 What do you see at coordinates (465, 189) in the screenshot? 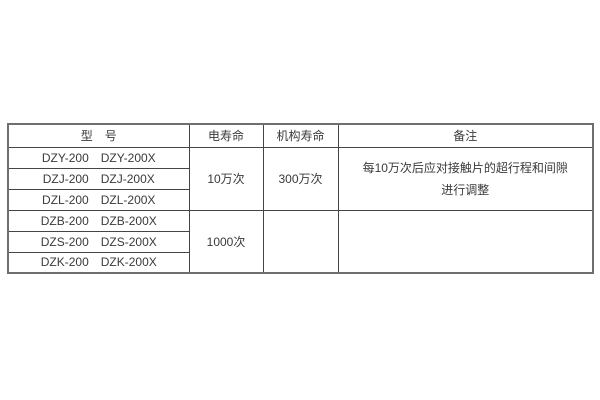
I see `remarks-line-2: 进行调整` at bounding box center [465, 189].